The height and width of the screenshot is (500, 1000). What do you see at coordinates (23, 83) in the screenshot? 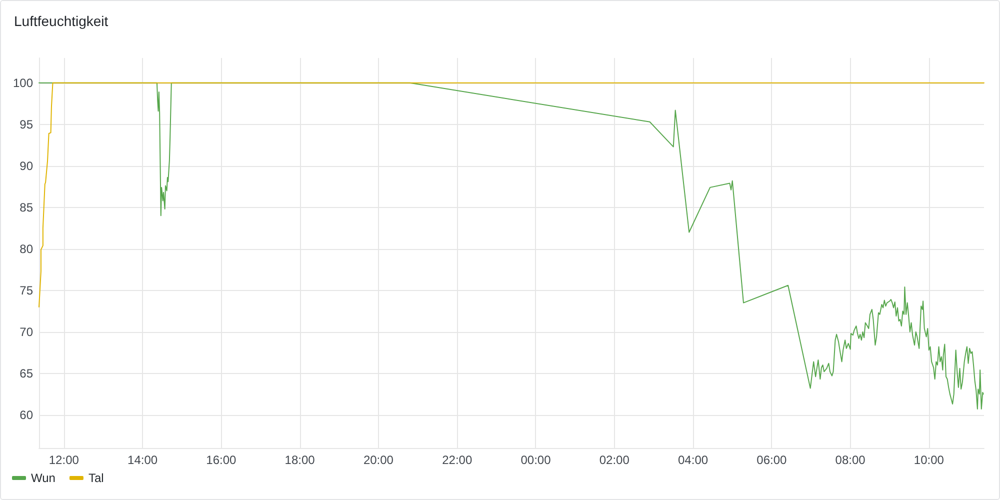
I see `y-tick-label: 100` at bounding box center [23, 83].